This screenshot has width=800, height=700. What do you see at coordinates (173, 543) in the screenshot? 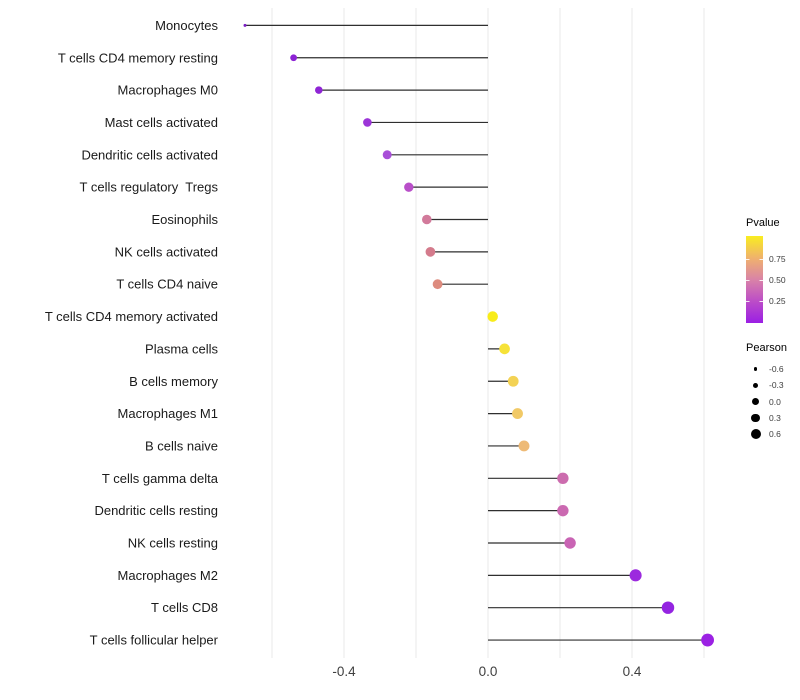
I see `y-axis-label: NK cells resting` at bounding box center [173, 543].